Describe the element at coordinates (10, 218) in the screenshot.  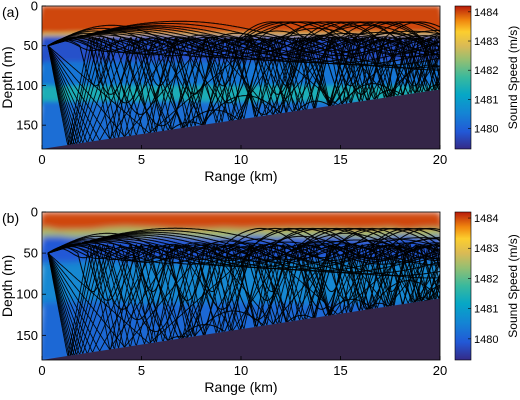
I see `panel-label: (b)` at that location.